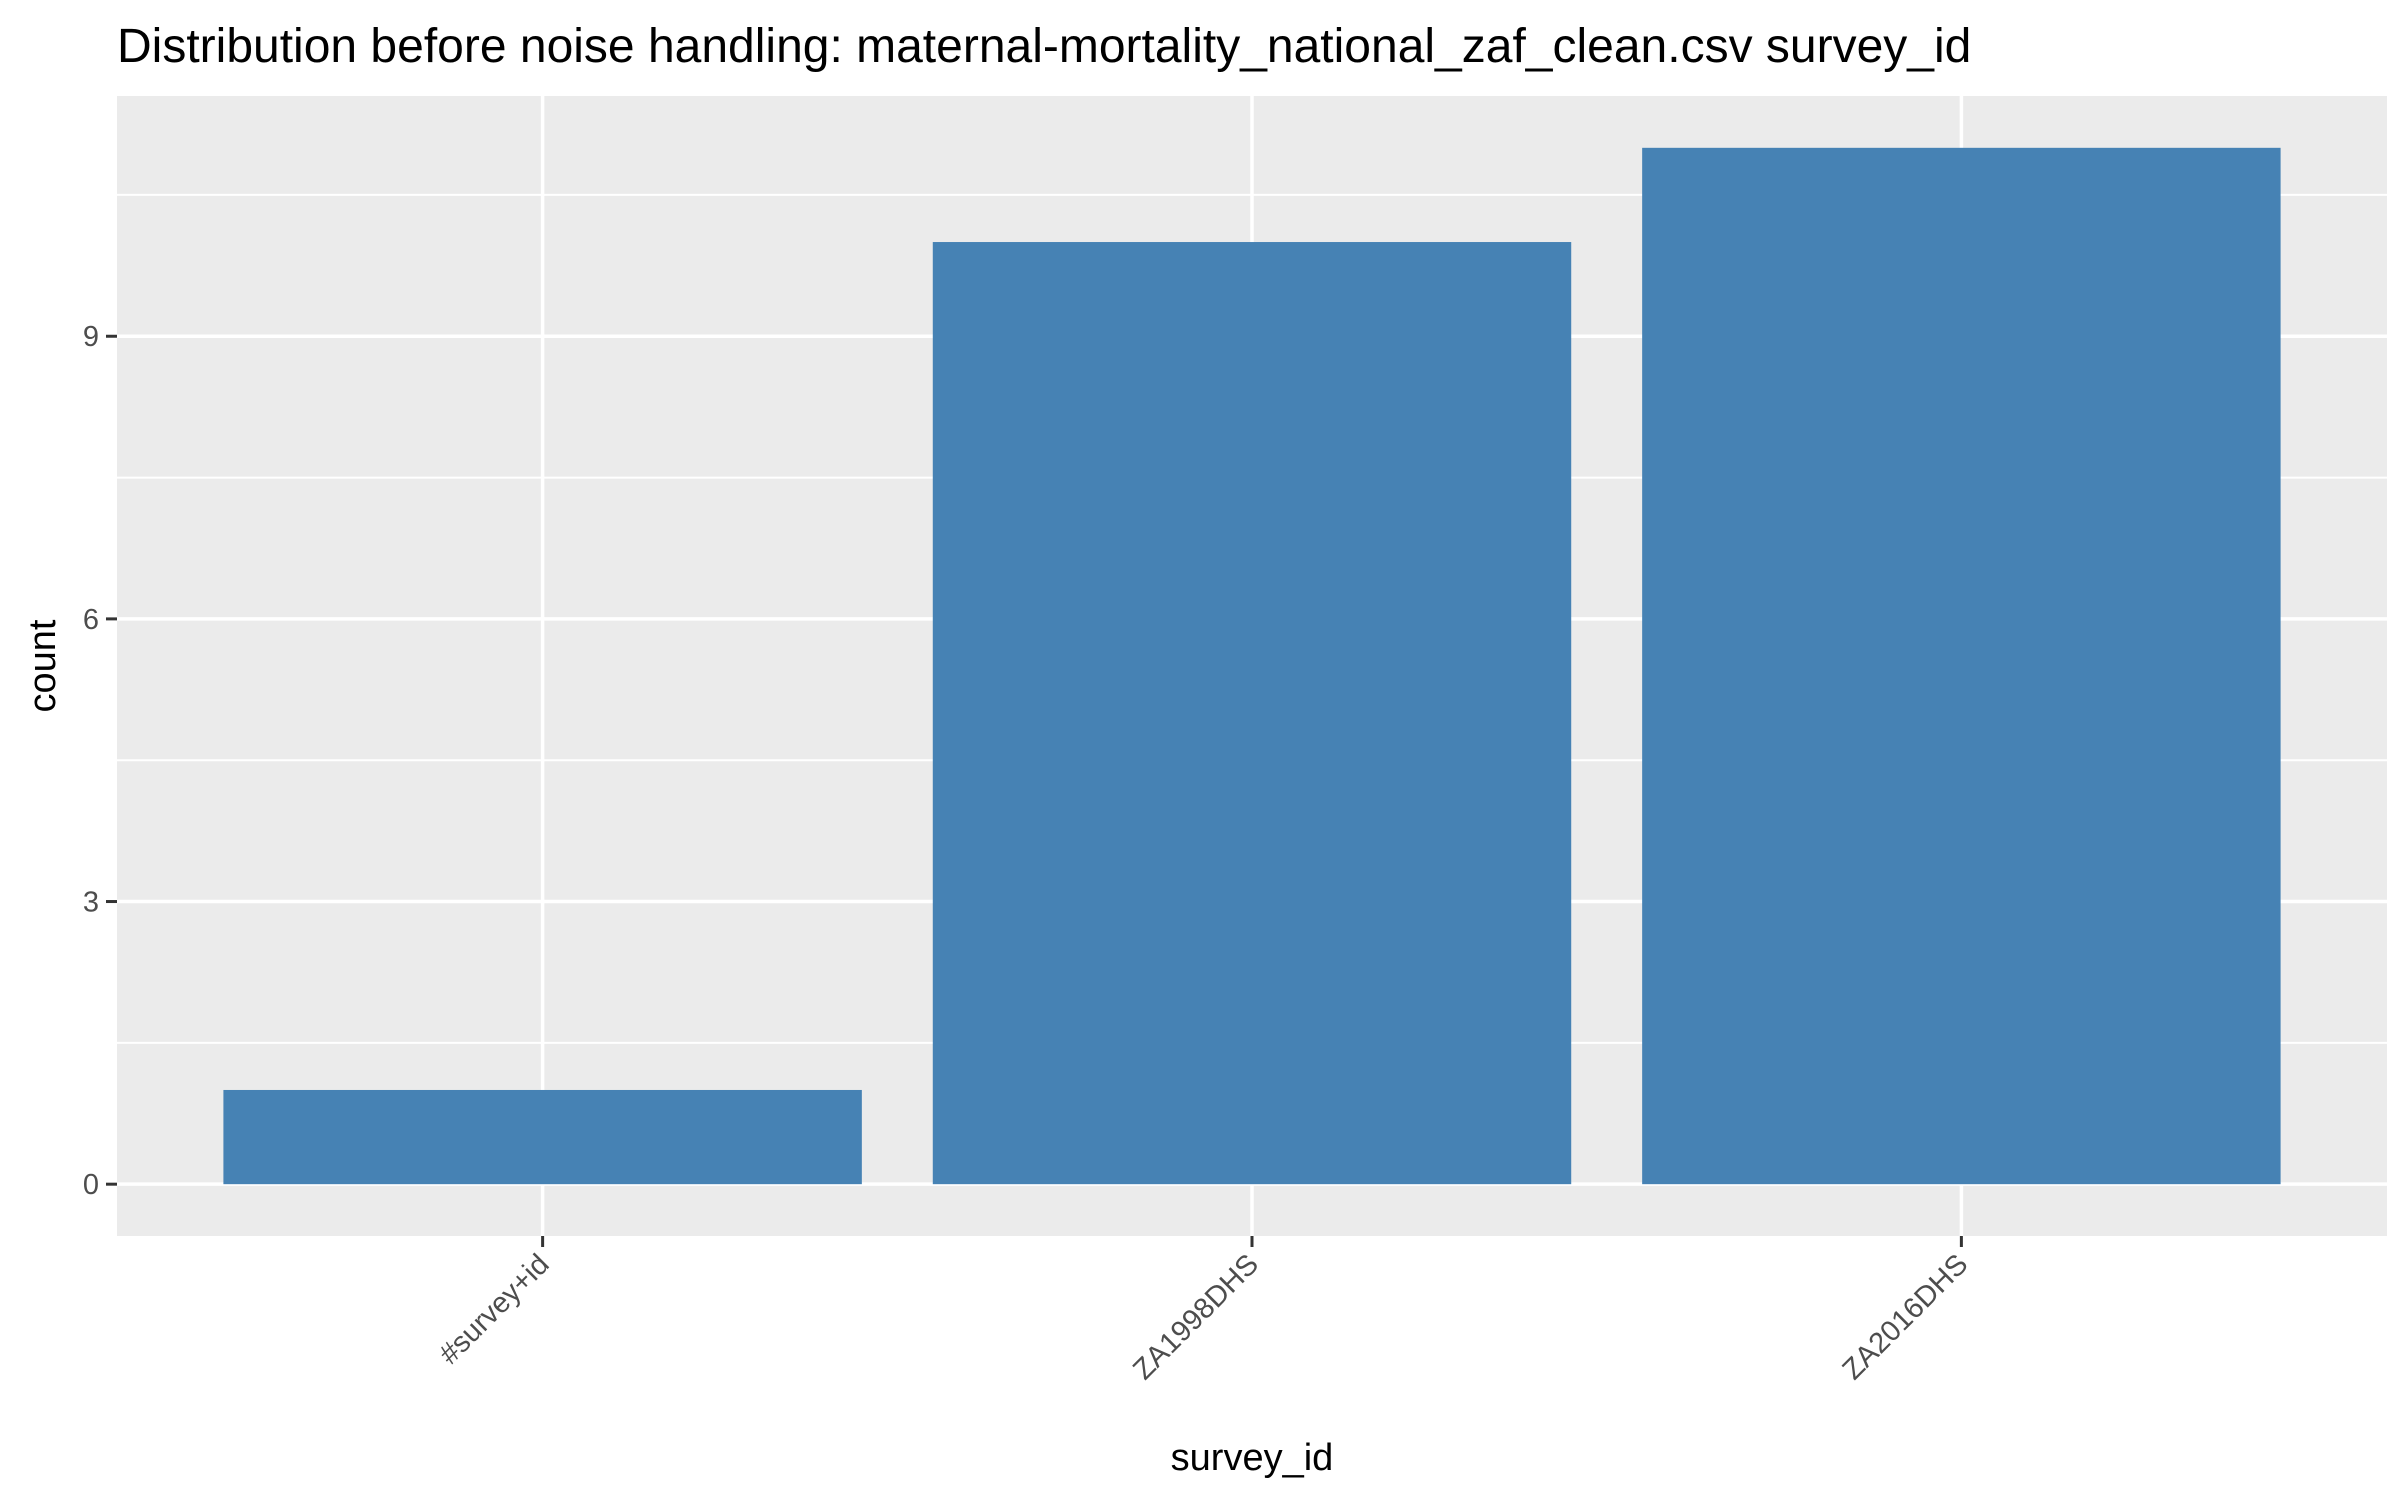  Describe the element at coordinates (100, 761) in the screenshot. I see `y-axis: 0 3 6 9` at that location.